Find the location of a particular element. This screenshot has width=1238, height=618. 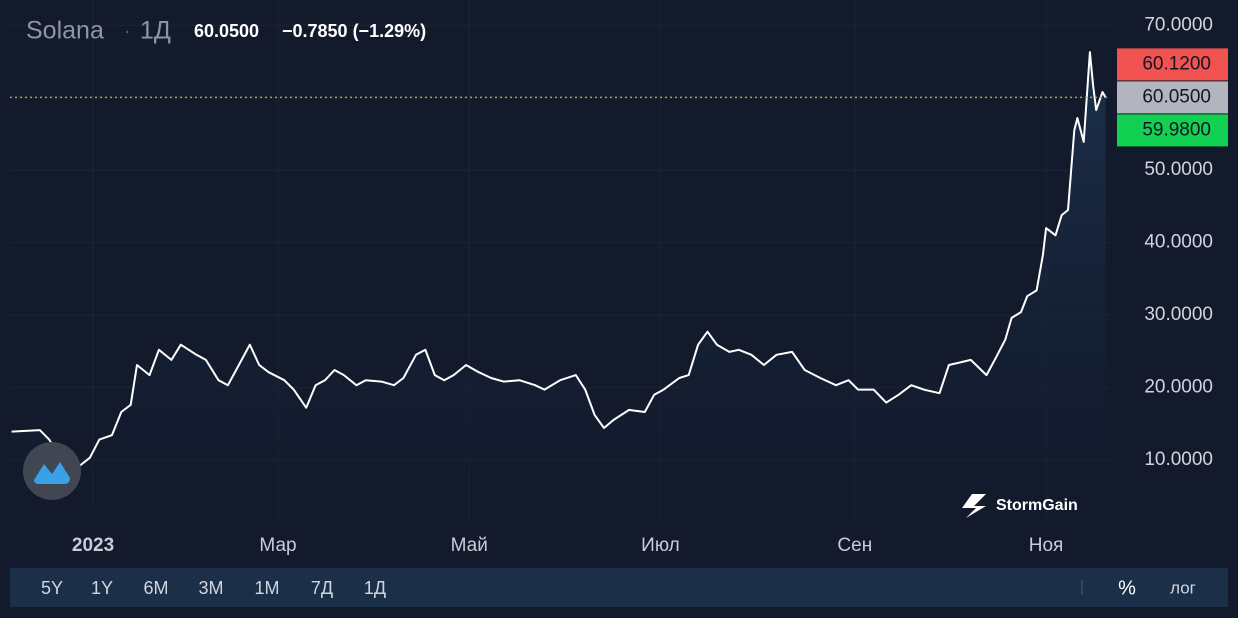

x-tick-label: Мар is located at coordinates (277, 545).